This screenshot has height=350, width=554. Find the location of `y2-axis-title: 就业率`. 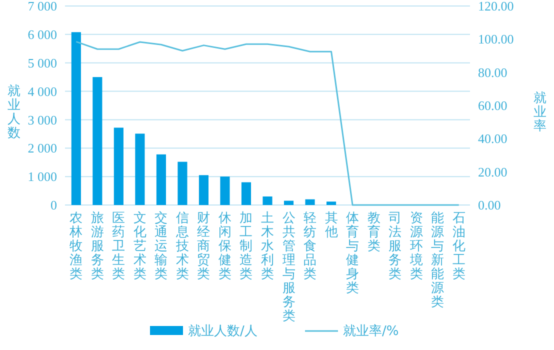

y2-axis-title: 就业率 is located at coordinates (540, 112).